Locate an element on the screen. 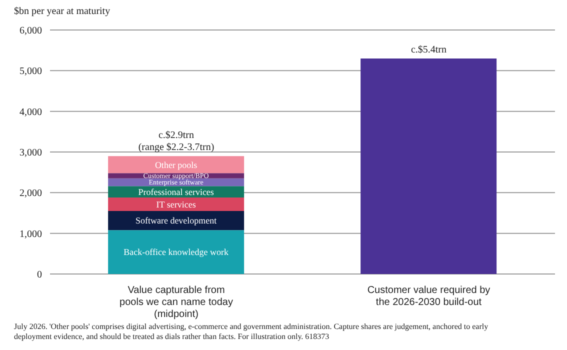 The image size is (567, 350). x-tick-label: Value capturable from pools we can name today (midpoint) is located at coordinates (176, 302).